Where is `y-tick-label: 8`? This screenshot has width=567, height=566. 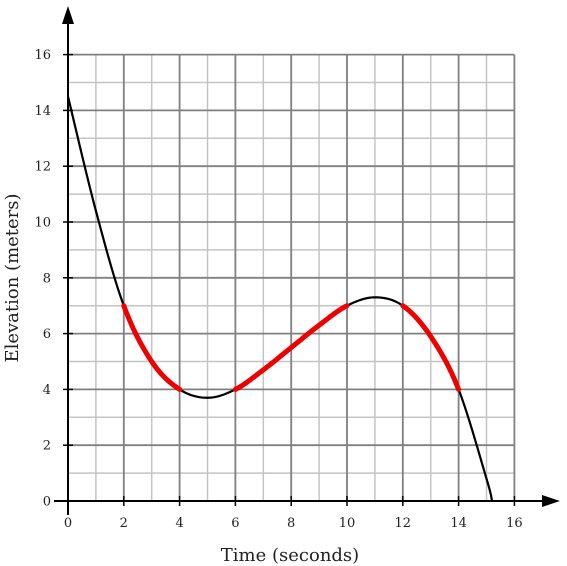 y-tick-label: 8 is located at coordinates (47, 278).